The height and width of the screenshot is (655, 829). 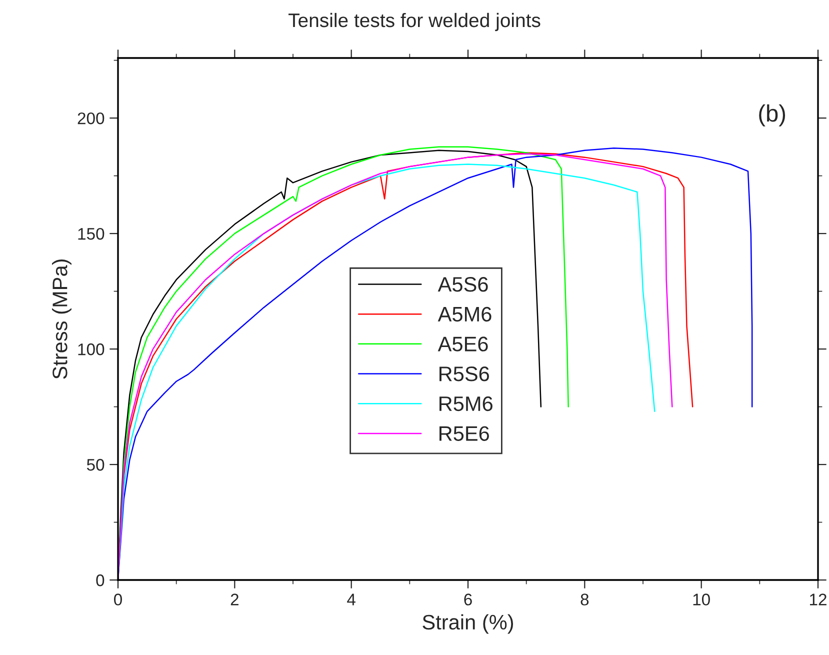 I want to click on x-tick-label: 2, so click(x=234, y=600).